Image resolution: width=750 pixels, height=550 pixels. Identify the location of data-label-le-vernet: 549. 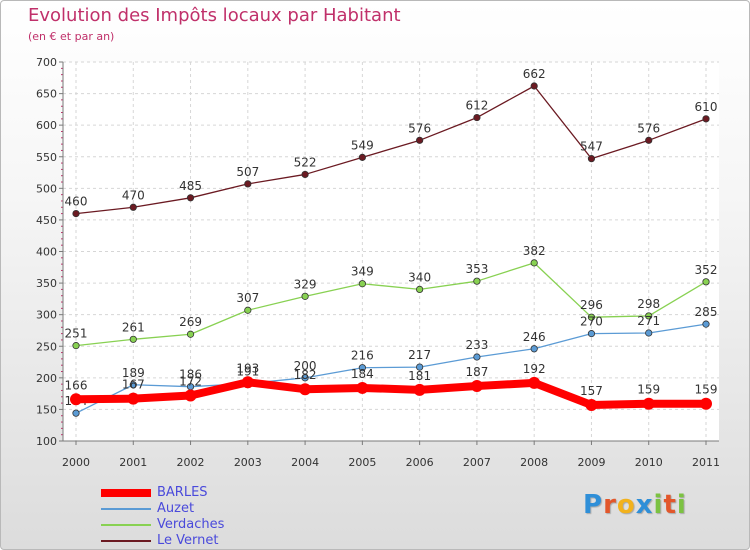
(362, 145).